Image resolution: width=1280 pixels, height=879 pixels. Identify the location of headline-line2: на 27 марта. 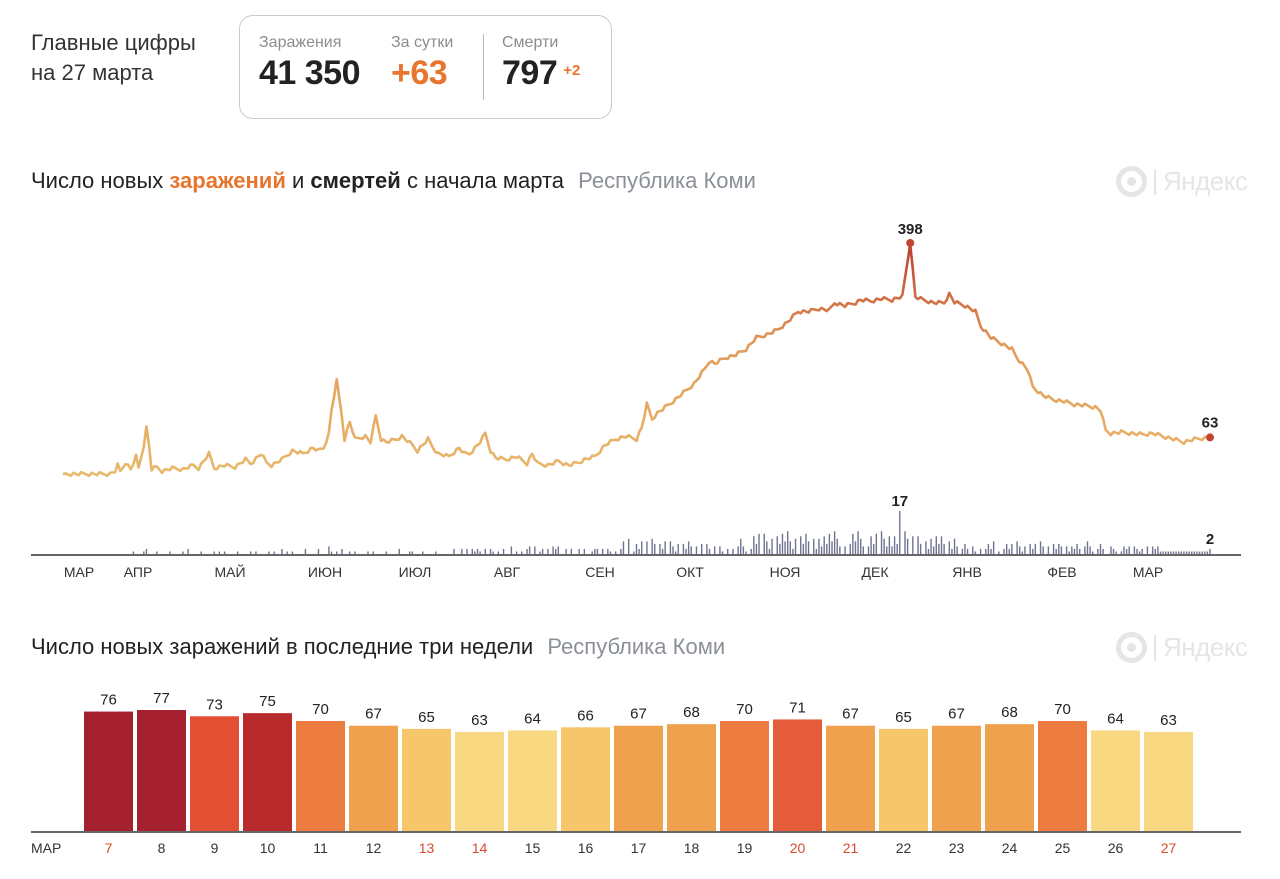
(92, 72).